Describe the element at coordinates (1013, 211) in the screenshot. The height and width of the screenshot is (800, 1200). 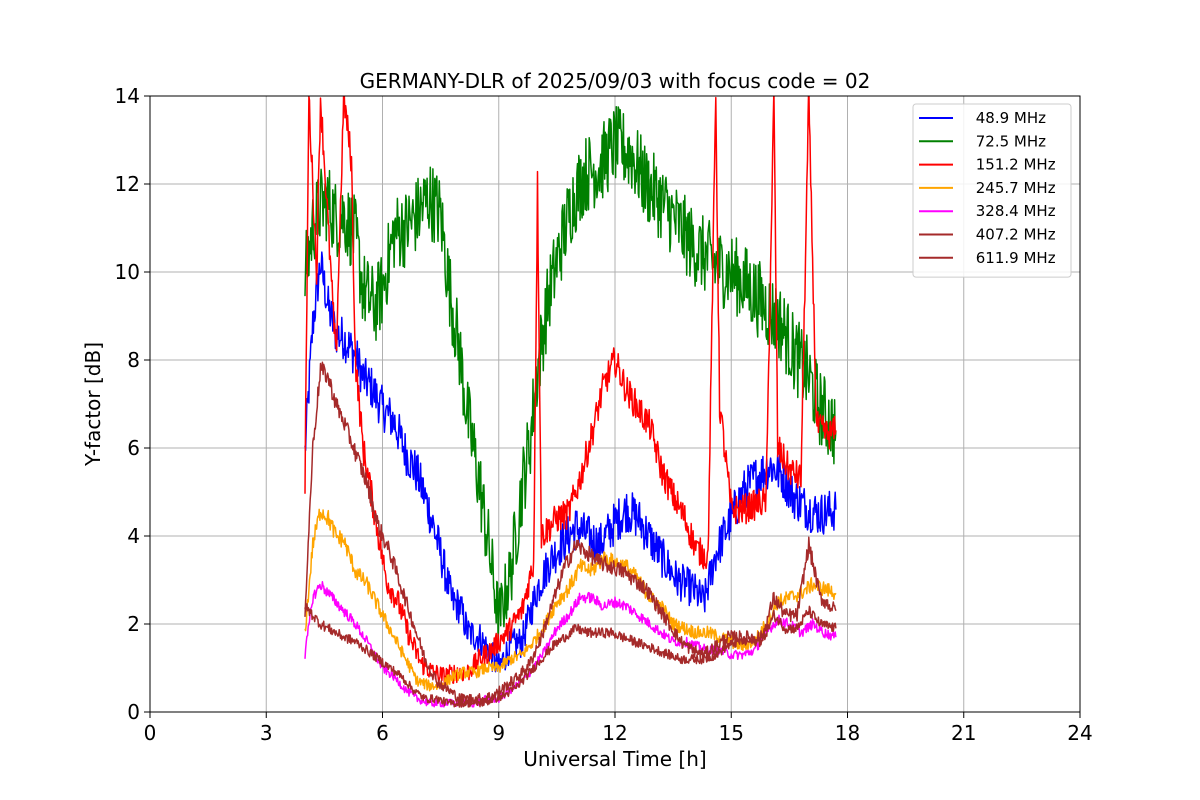
I see `legend-label: 328.4 MHz` at that location.